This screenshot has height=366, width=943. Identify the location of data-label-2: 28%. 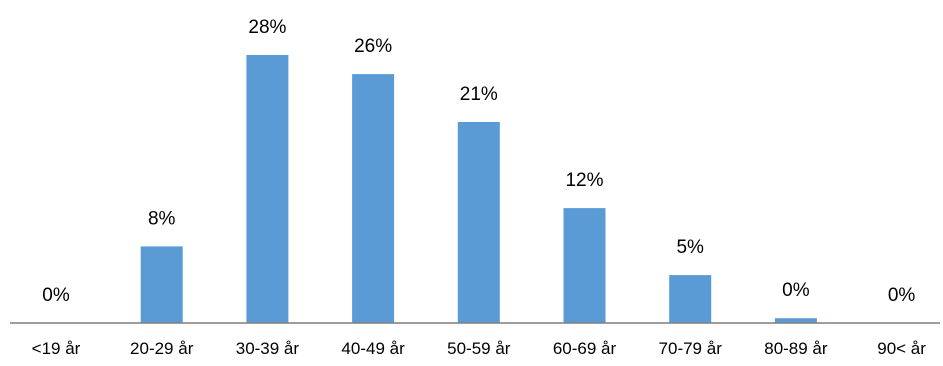
(267, 27).